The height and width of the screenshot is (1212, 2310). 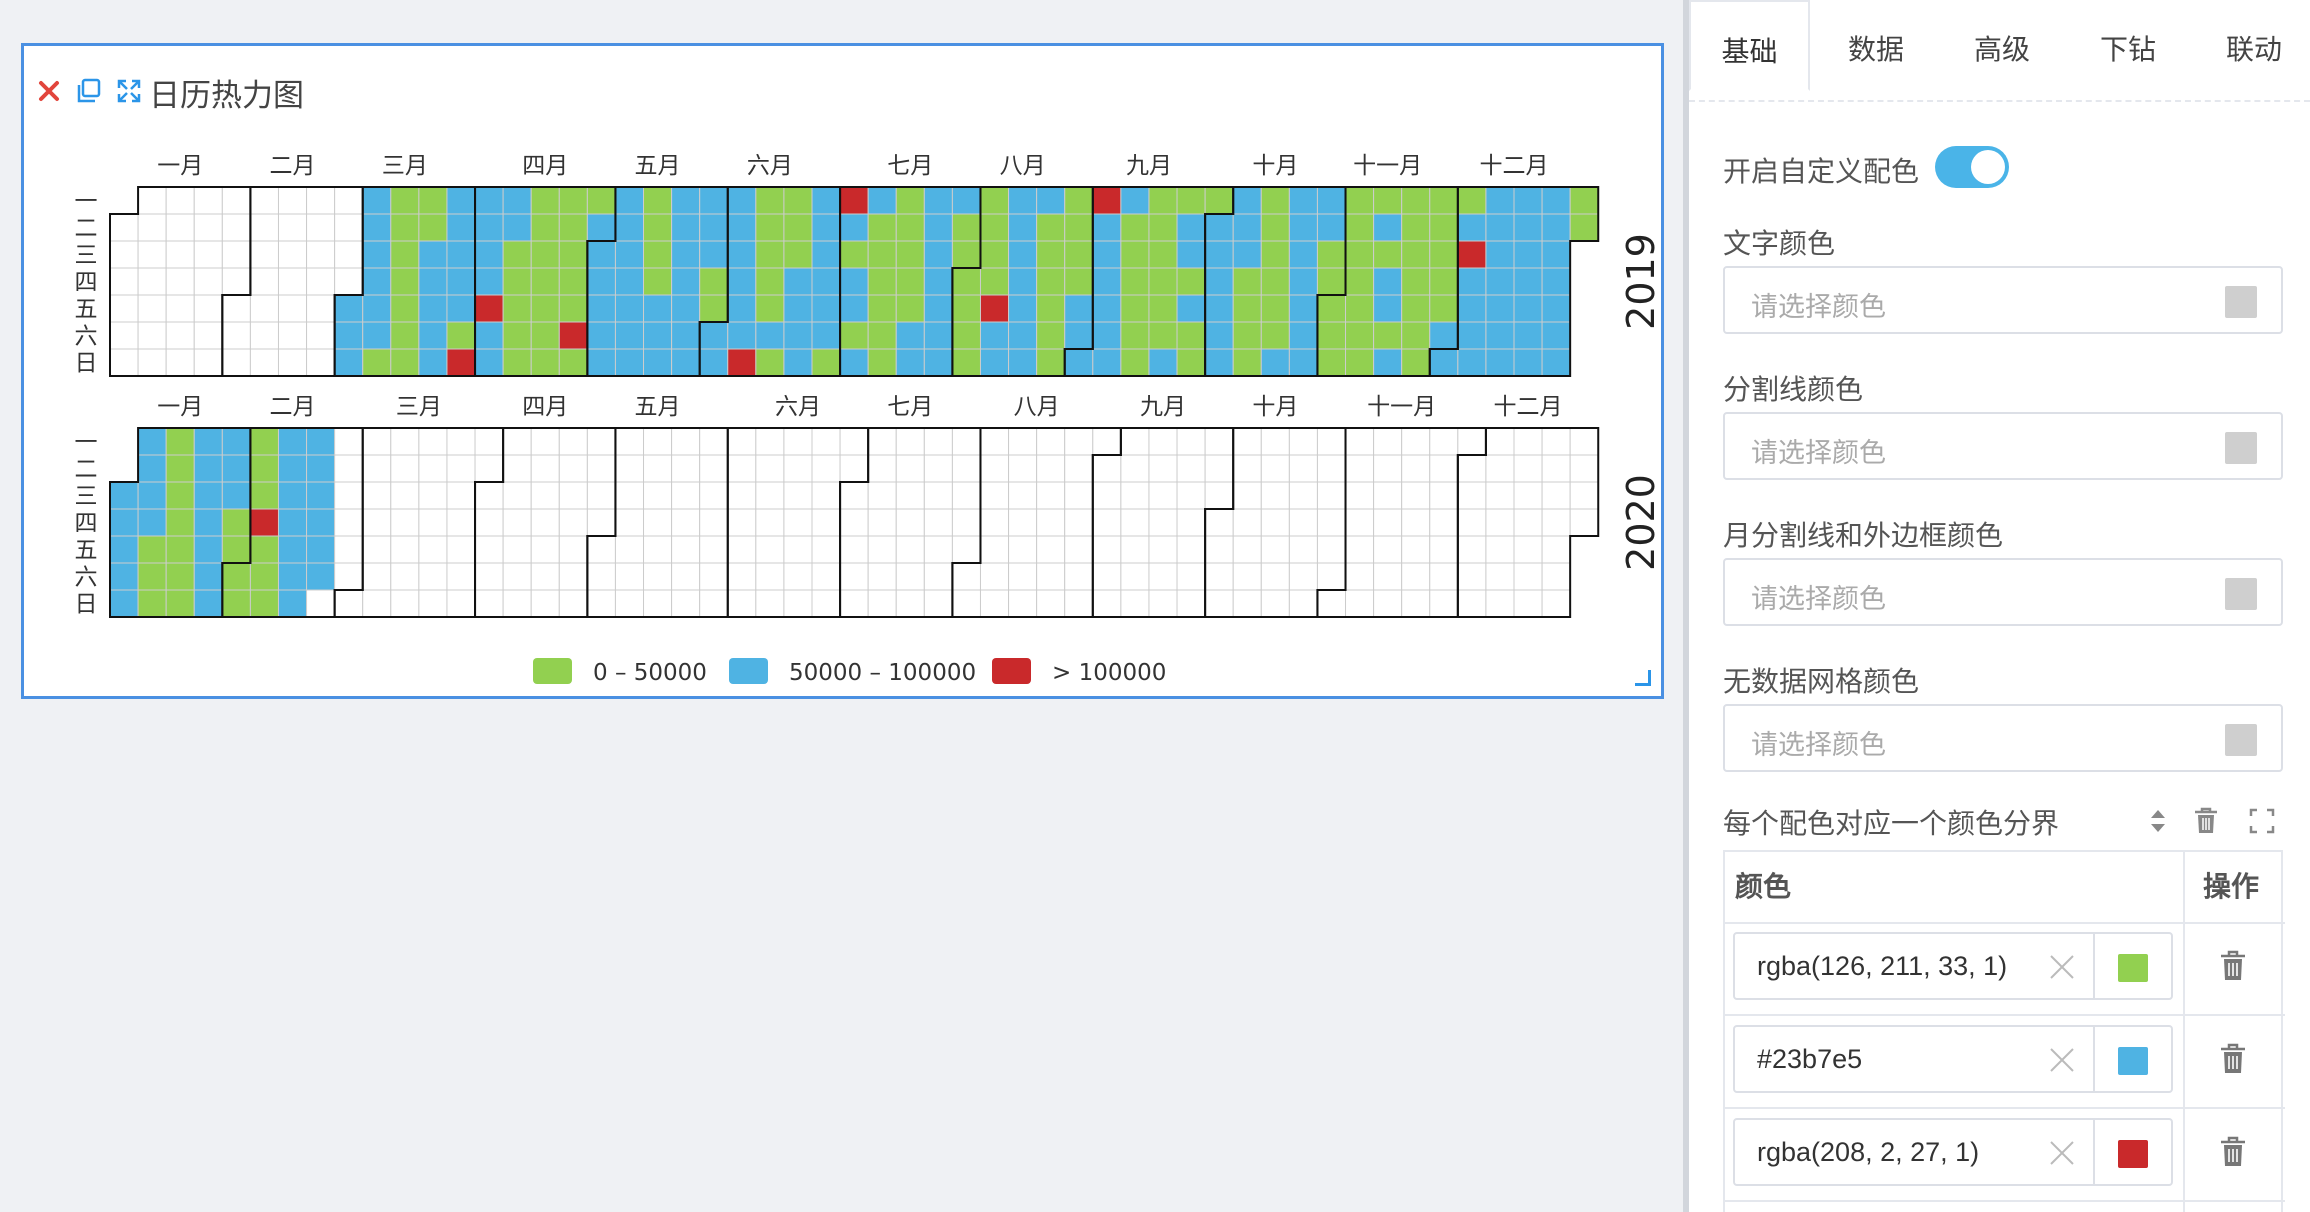 What do you see at coordinates (1643, 678) in the screenshot?
I see `resize-handle` at bounding box center [1643, 678].